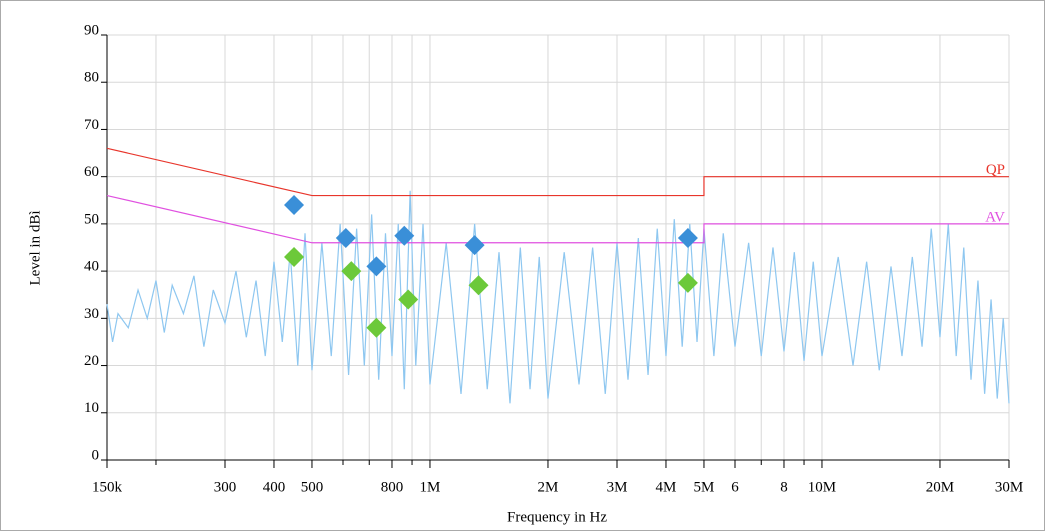 The image size is (1045, 531). Describe the element at coordinates (822, 487) in the screenshot. I see `x-tick-label: 10M` at that location.